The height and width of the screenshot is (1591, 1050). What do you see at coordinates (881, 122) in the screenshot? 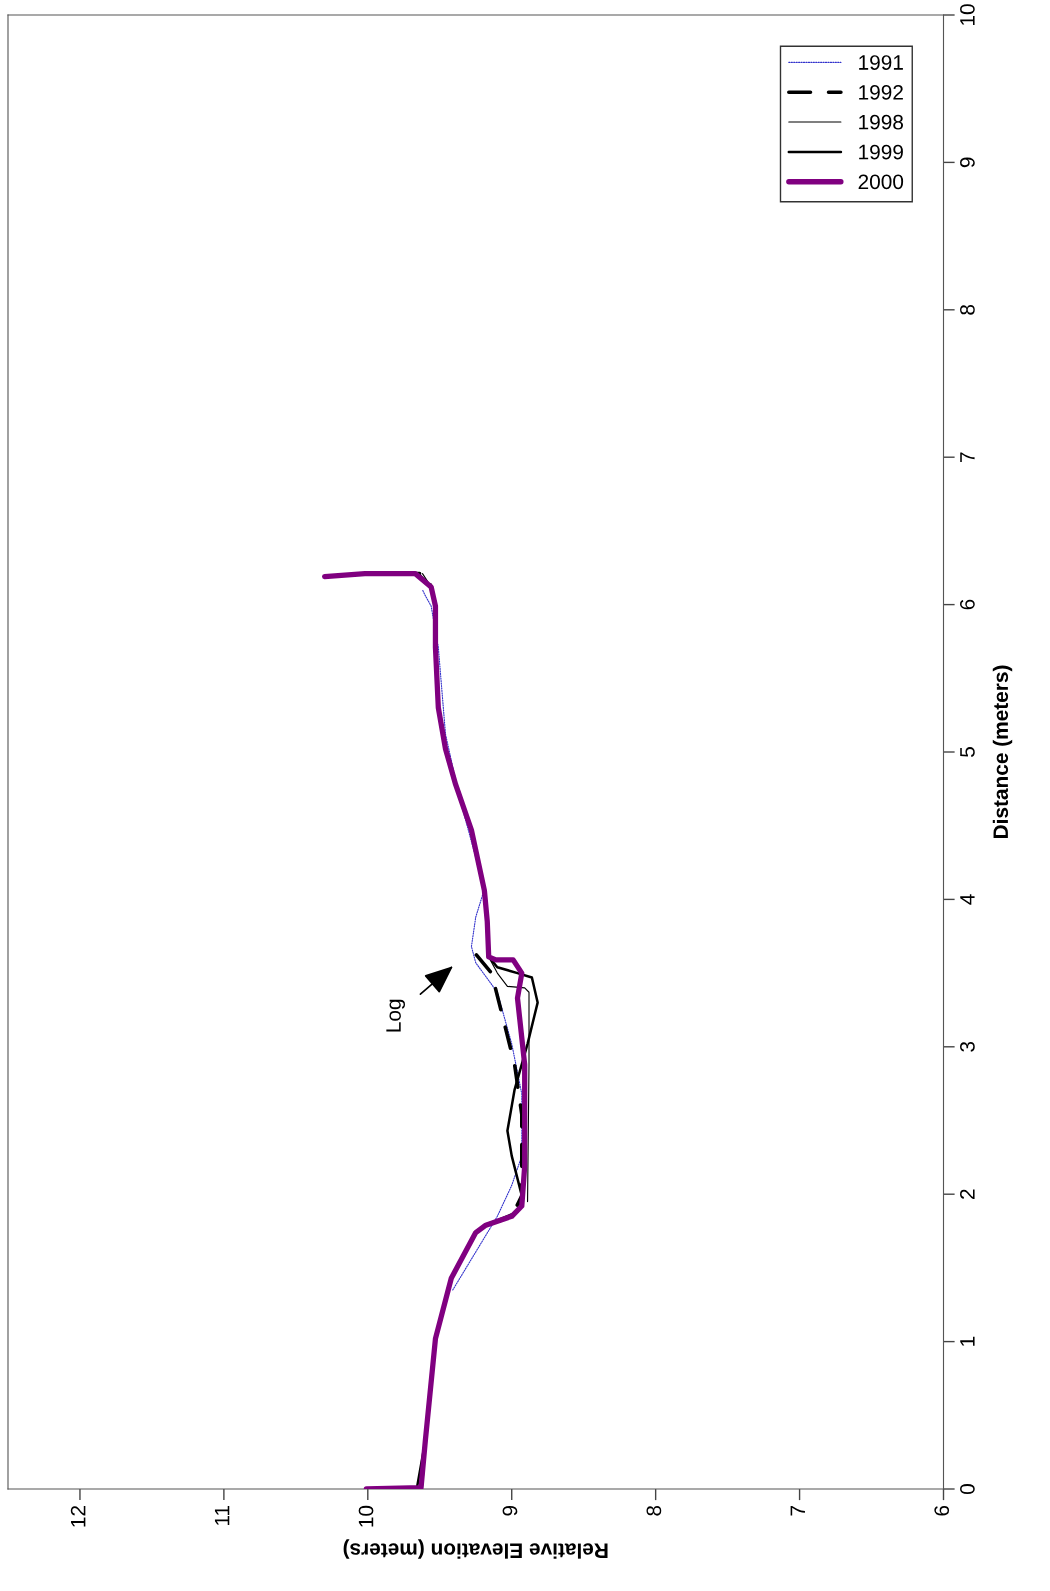
I see `legend-label: 1998` at bounding box center [881, 122].